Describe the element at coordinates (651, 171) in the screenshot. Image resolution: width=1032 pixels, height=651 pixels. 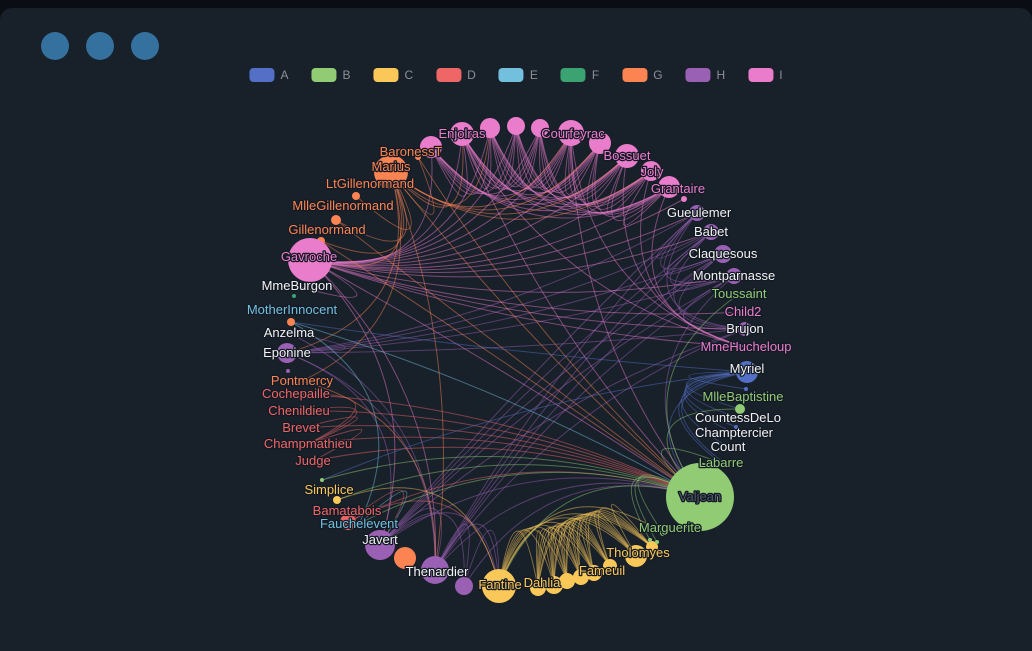
I see `graph-node-joly` at that location.